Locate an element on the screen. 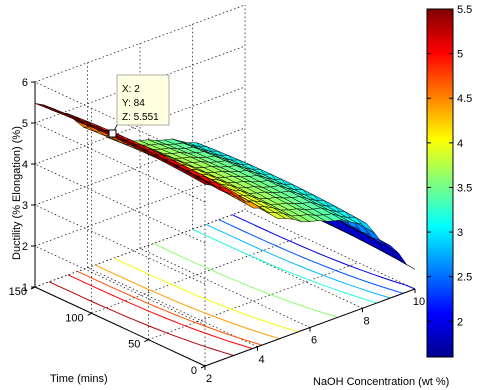 This screenshot has width=477, height=390. y-axis-ticks: 0 50 100 150 is located at coordinates (107, 331).